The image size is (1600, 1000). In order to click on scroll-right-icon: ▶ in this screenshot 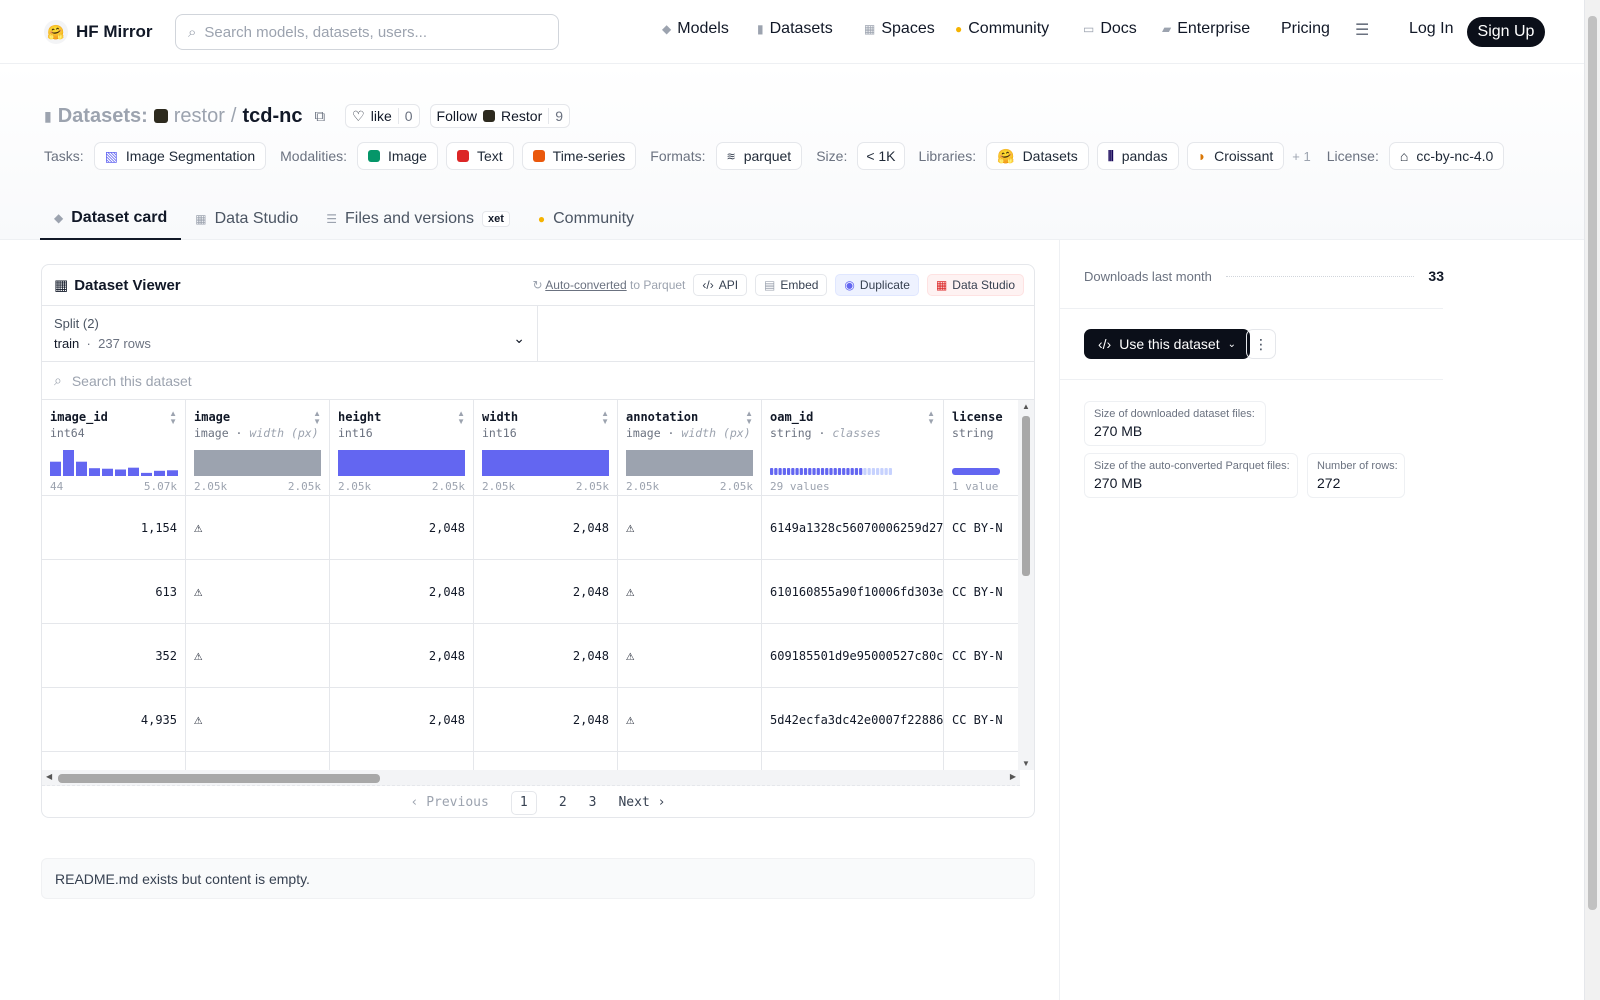, I will do `click(1012, 776)`.